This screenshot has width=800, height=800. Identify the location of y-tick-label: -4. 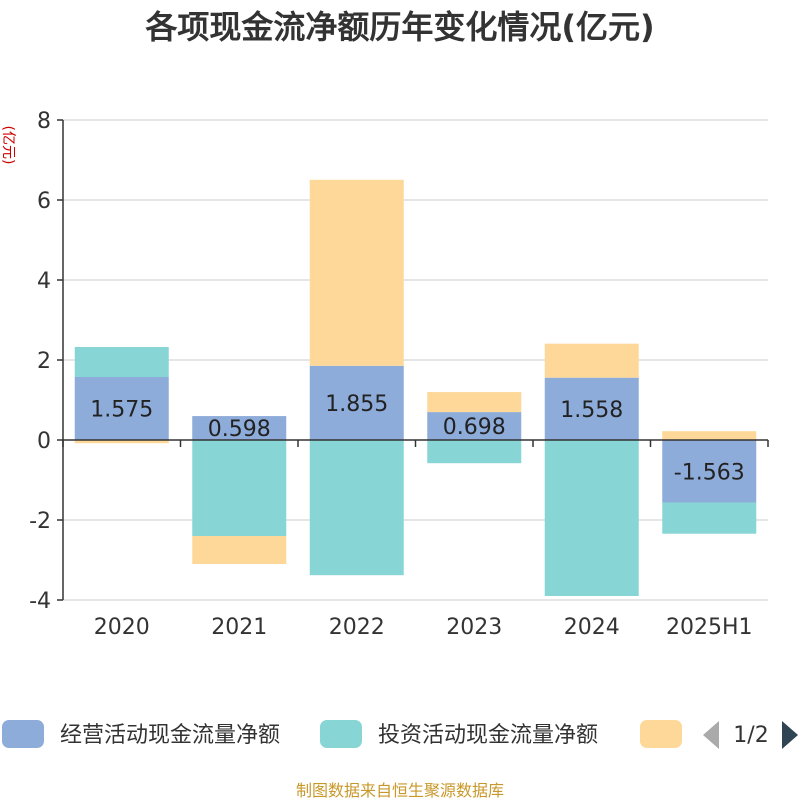
(40, 601).